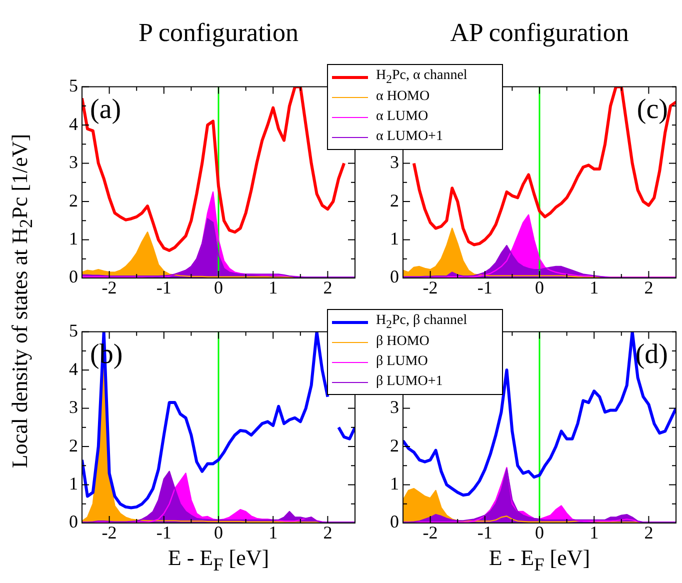 The width and height of the screenshot is (682, 583). I want to click on chart-title: P configuration, so click(218, 33).